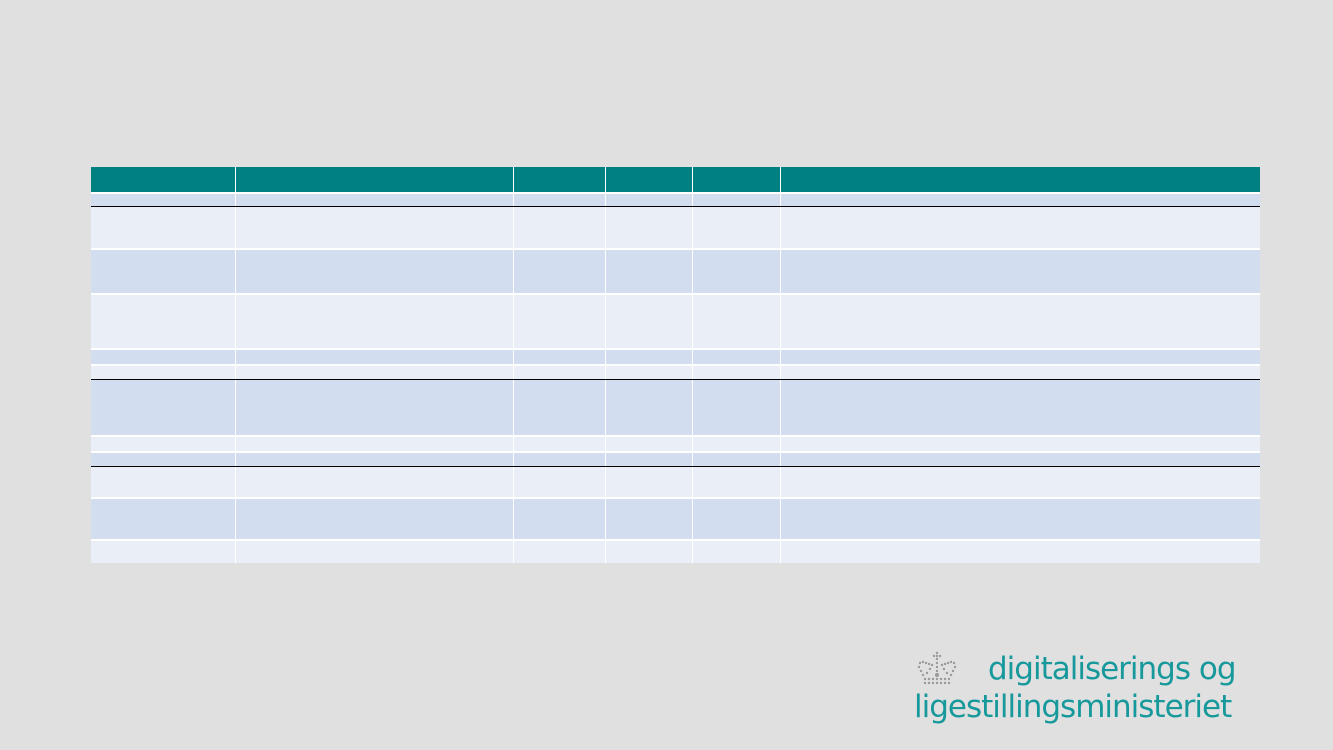 This screenshot has height=750, width=1333. Describe the element at coordinates (1073, 707) in the screenshot. I see `logo-line-2: ligestillingsministeriet` at that location.